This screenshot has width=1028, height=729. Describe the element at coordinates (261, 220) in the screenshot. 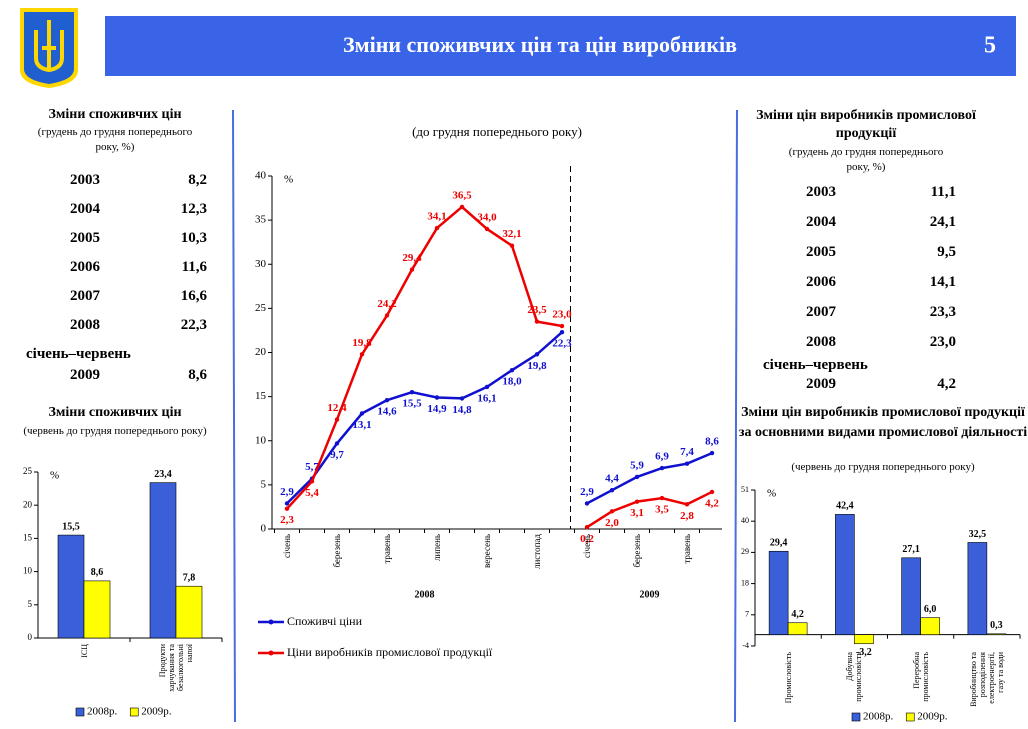

I see `y-tick-label: 35` at that location.